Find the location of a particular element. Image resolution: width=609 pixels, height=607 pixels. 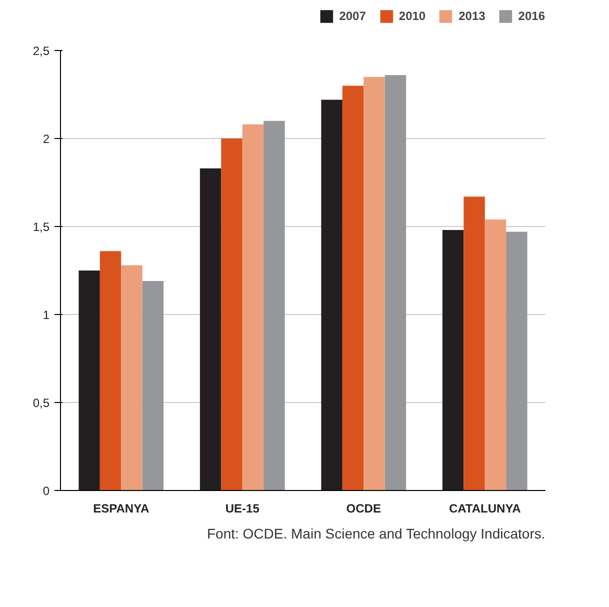

text: Font: OCDE. Main Science and Technology Indicators. is located at coordinates (376, 534).